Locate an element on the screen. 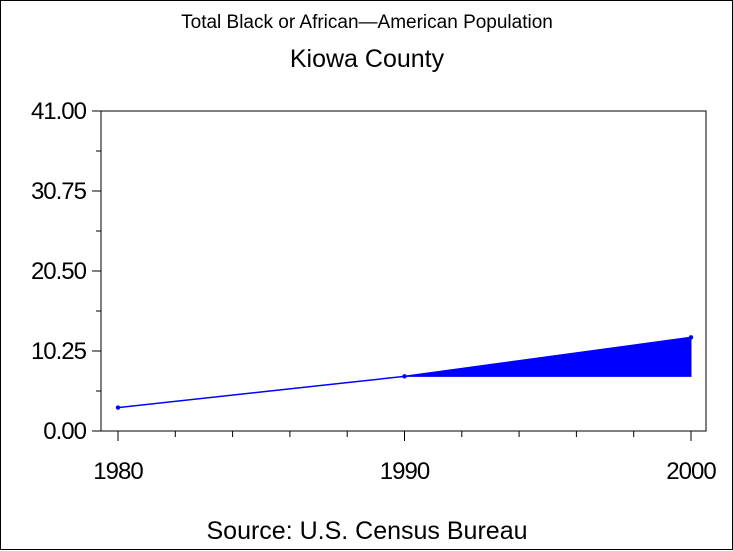 This screenshot has height=551, width=733. x-tick-label: 2000 is located at coordinates (691, 471).